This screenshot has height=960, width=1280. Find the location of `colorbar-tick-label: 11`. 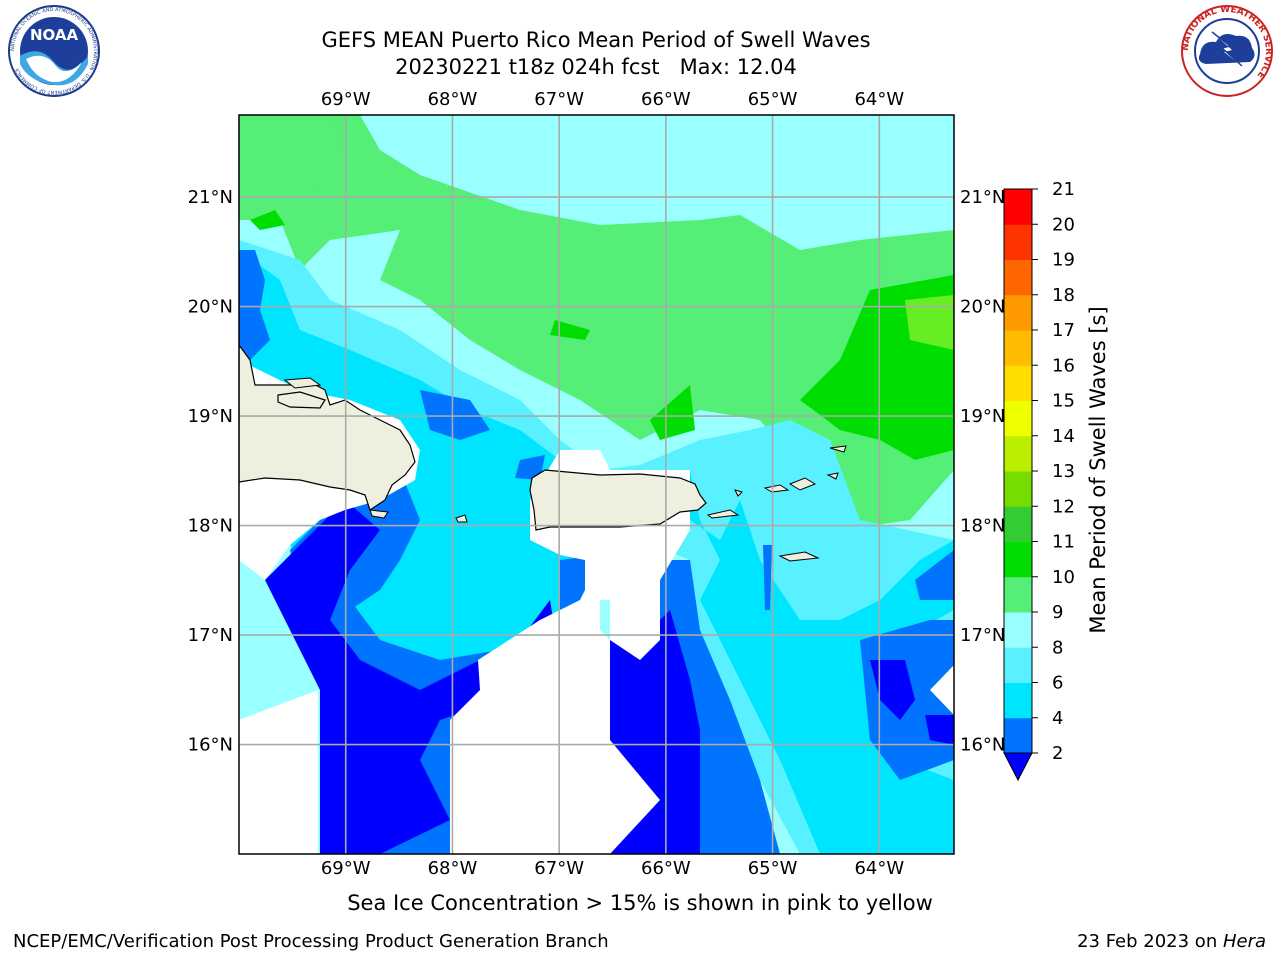

colorbar-tick-label: 11 is located at coordinates (1063, 542).